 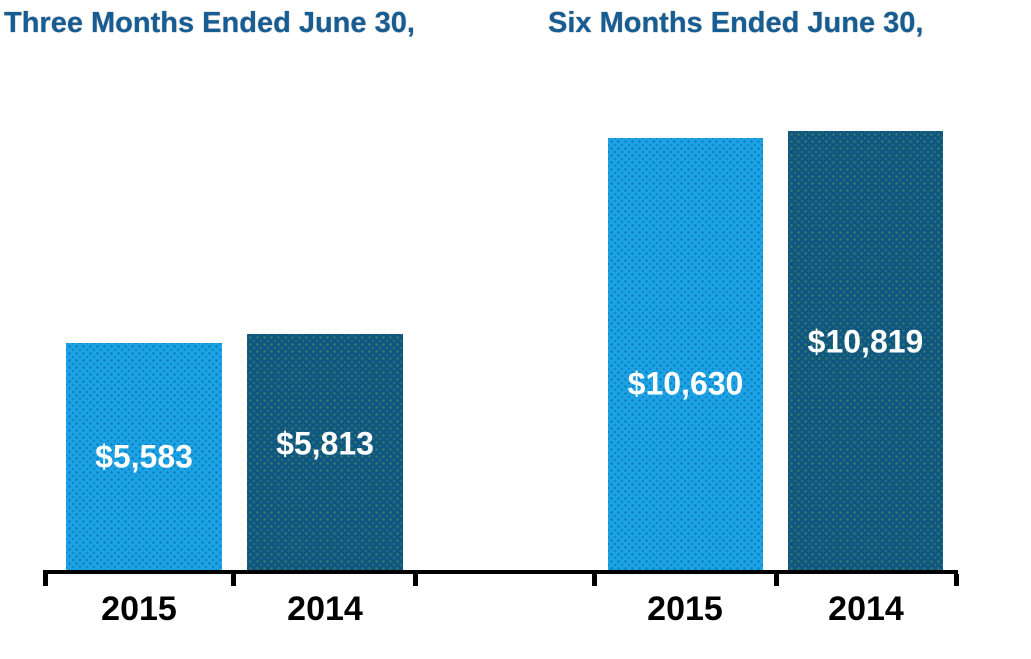 I want to click on bar-2014-six-months: $10,819, so click(x=865, y=350).